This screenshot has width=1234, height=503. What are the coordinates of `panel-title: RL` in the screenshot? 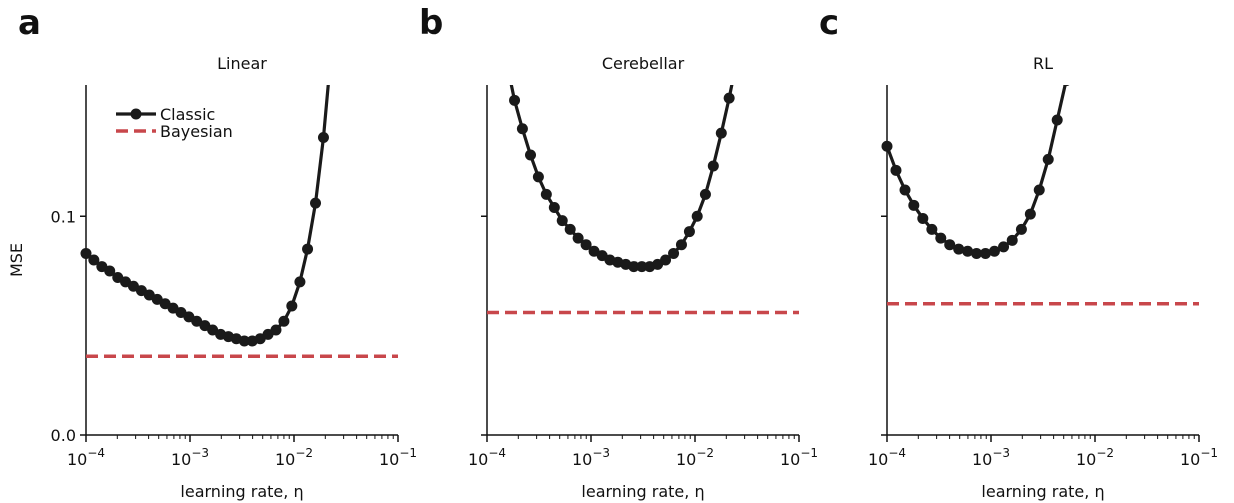 It's located at (1043, 63).